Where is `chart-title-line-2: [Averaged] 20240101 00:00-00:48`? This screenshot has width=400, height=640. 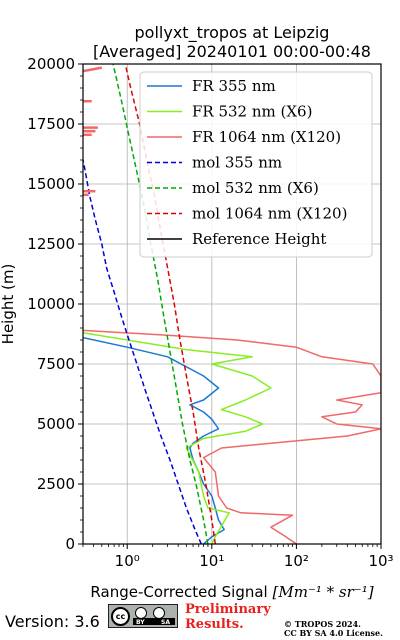 chart-title-line-2: [Averaged] 20240101 00:00-00:48 is located at coordinates (232, 51).